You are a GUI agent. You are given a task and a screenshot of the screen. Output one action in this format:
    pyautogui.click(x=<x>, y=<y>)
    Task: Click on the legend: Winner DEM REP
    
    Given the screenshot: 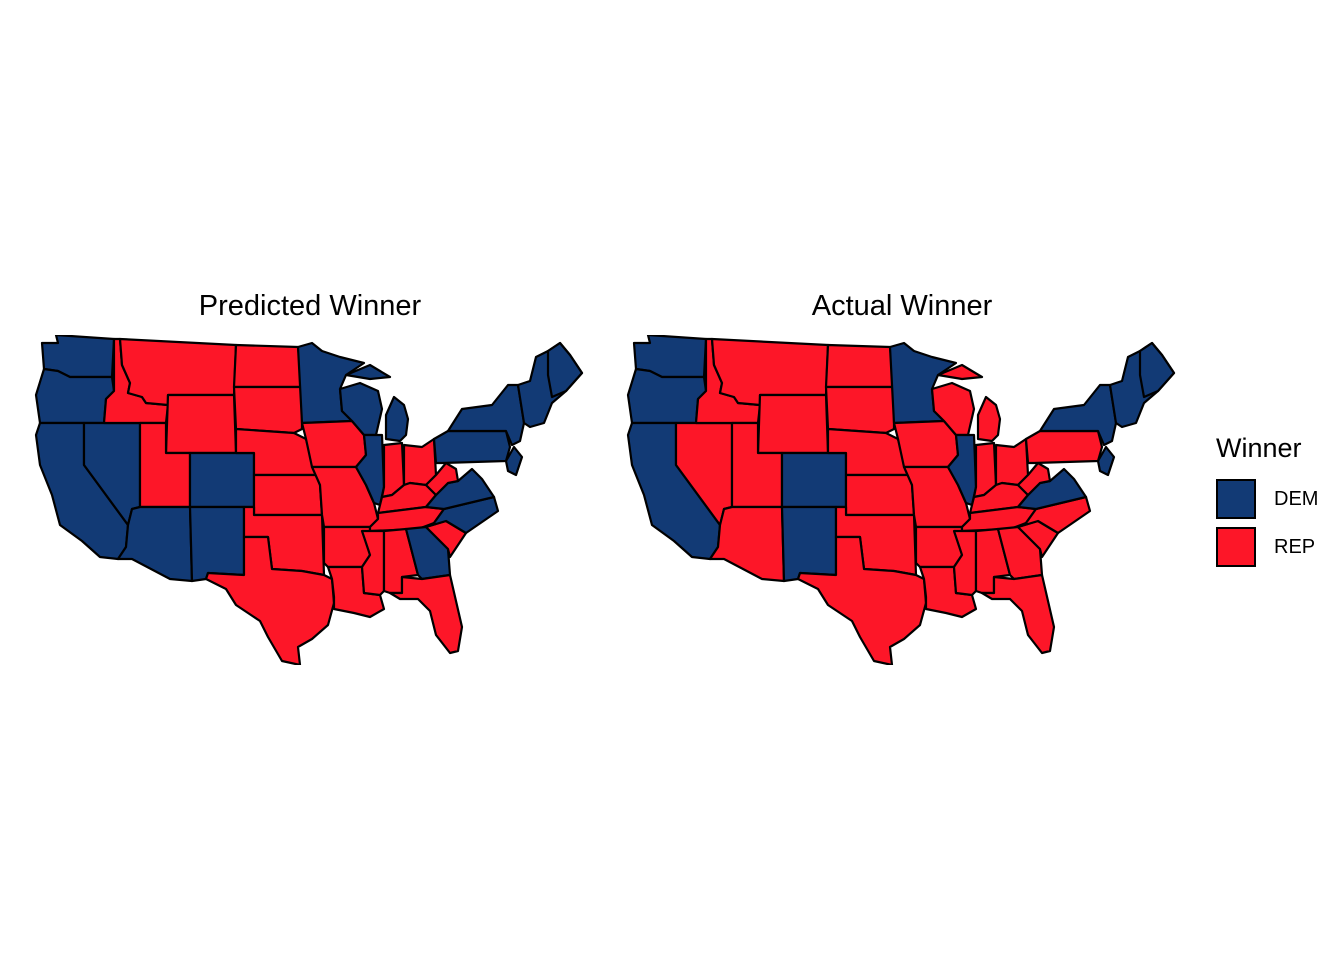 What is the action you would take?
    pyautogui.click(x=1267, y=502)
    